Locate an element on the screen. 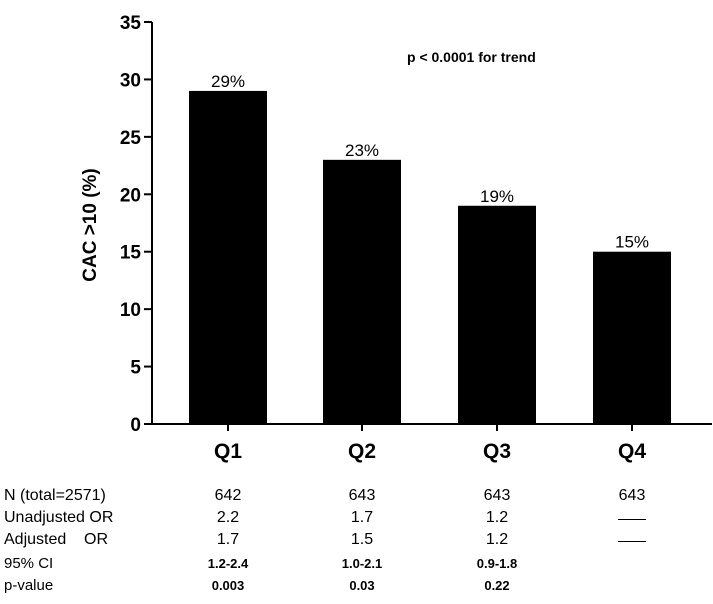 Image resolution: width=713 pixels, height=604 pixels. stats-row: Adjusted OR 1.7 1.5 1.2 is located at coordinates (356, 540).